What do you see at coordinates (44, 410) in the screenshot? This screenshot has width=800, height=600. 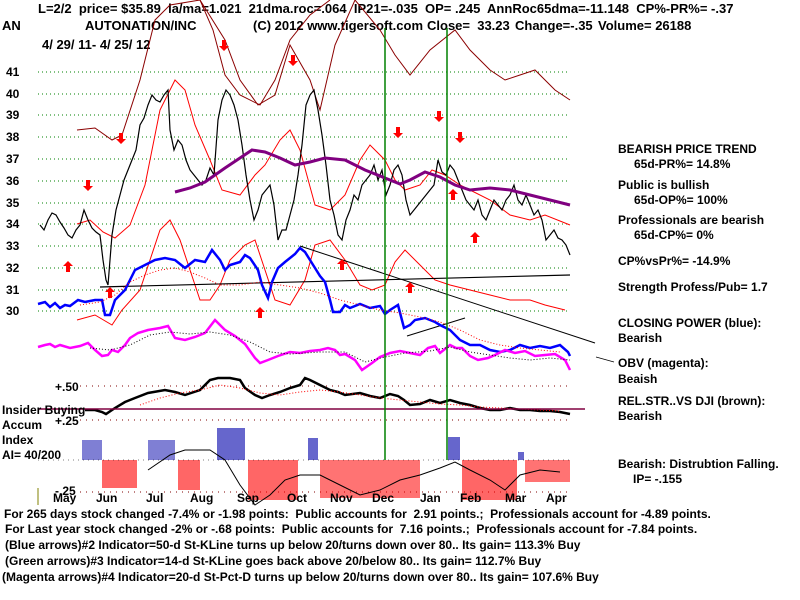 I see `insider-buying-label: Insider Buying` at bounding box center [44, 410].